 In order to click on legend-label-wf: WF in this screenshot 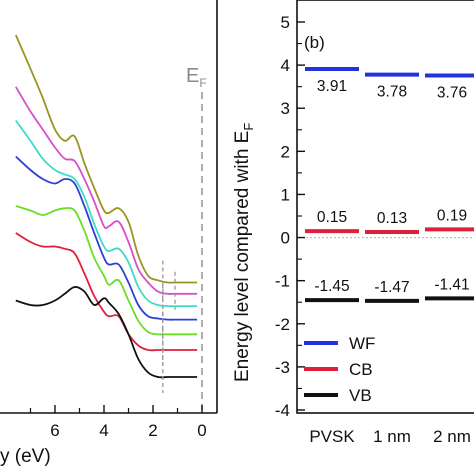, I will do `click(362, 343)`.